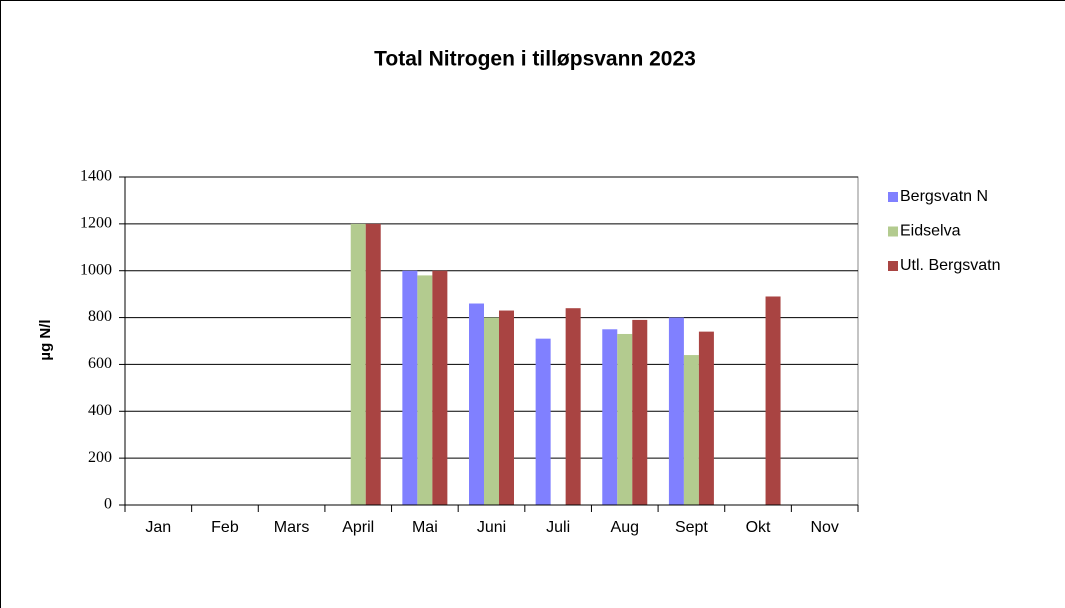  What do you see at coordinates (100, 316) in the screenshot?
I see `y-tick-label: 800` at bounding box center [100, 316].